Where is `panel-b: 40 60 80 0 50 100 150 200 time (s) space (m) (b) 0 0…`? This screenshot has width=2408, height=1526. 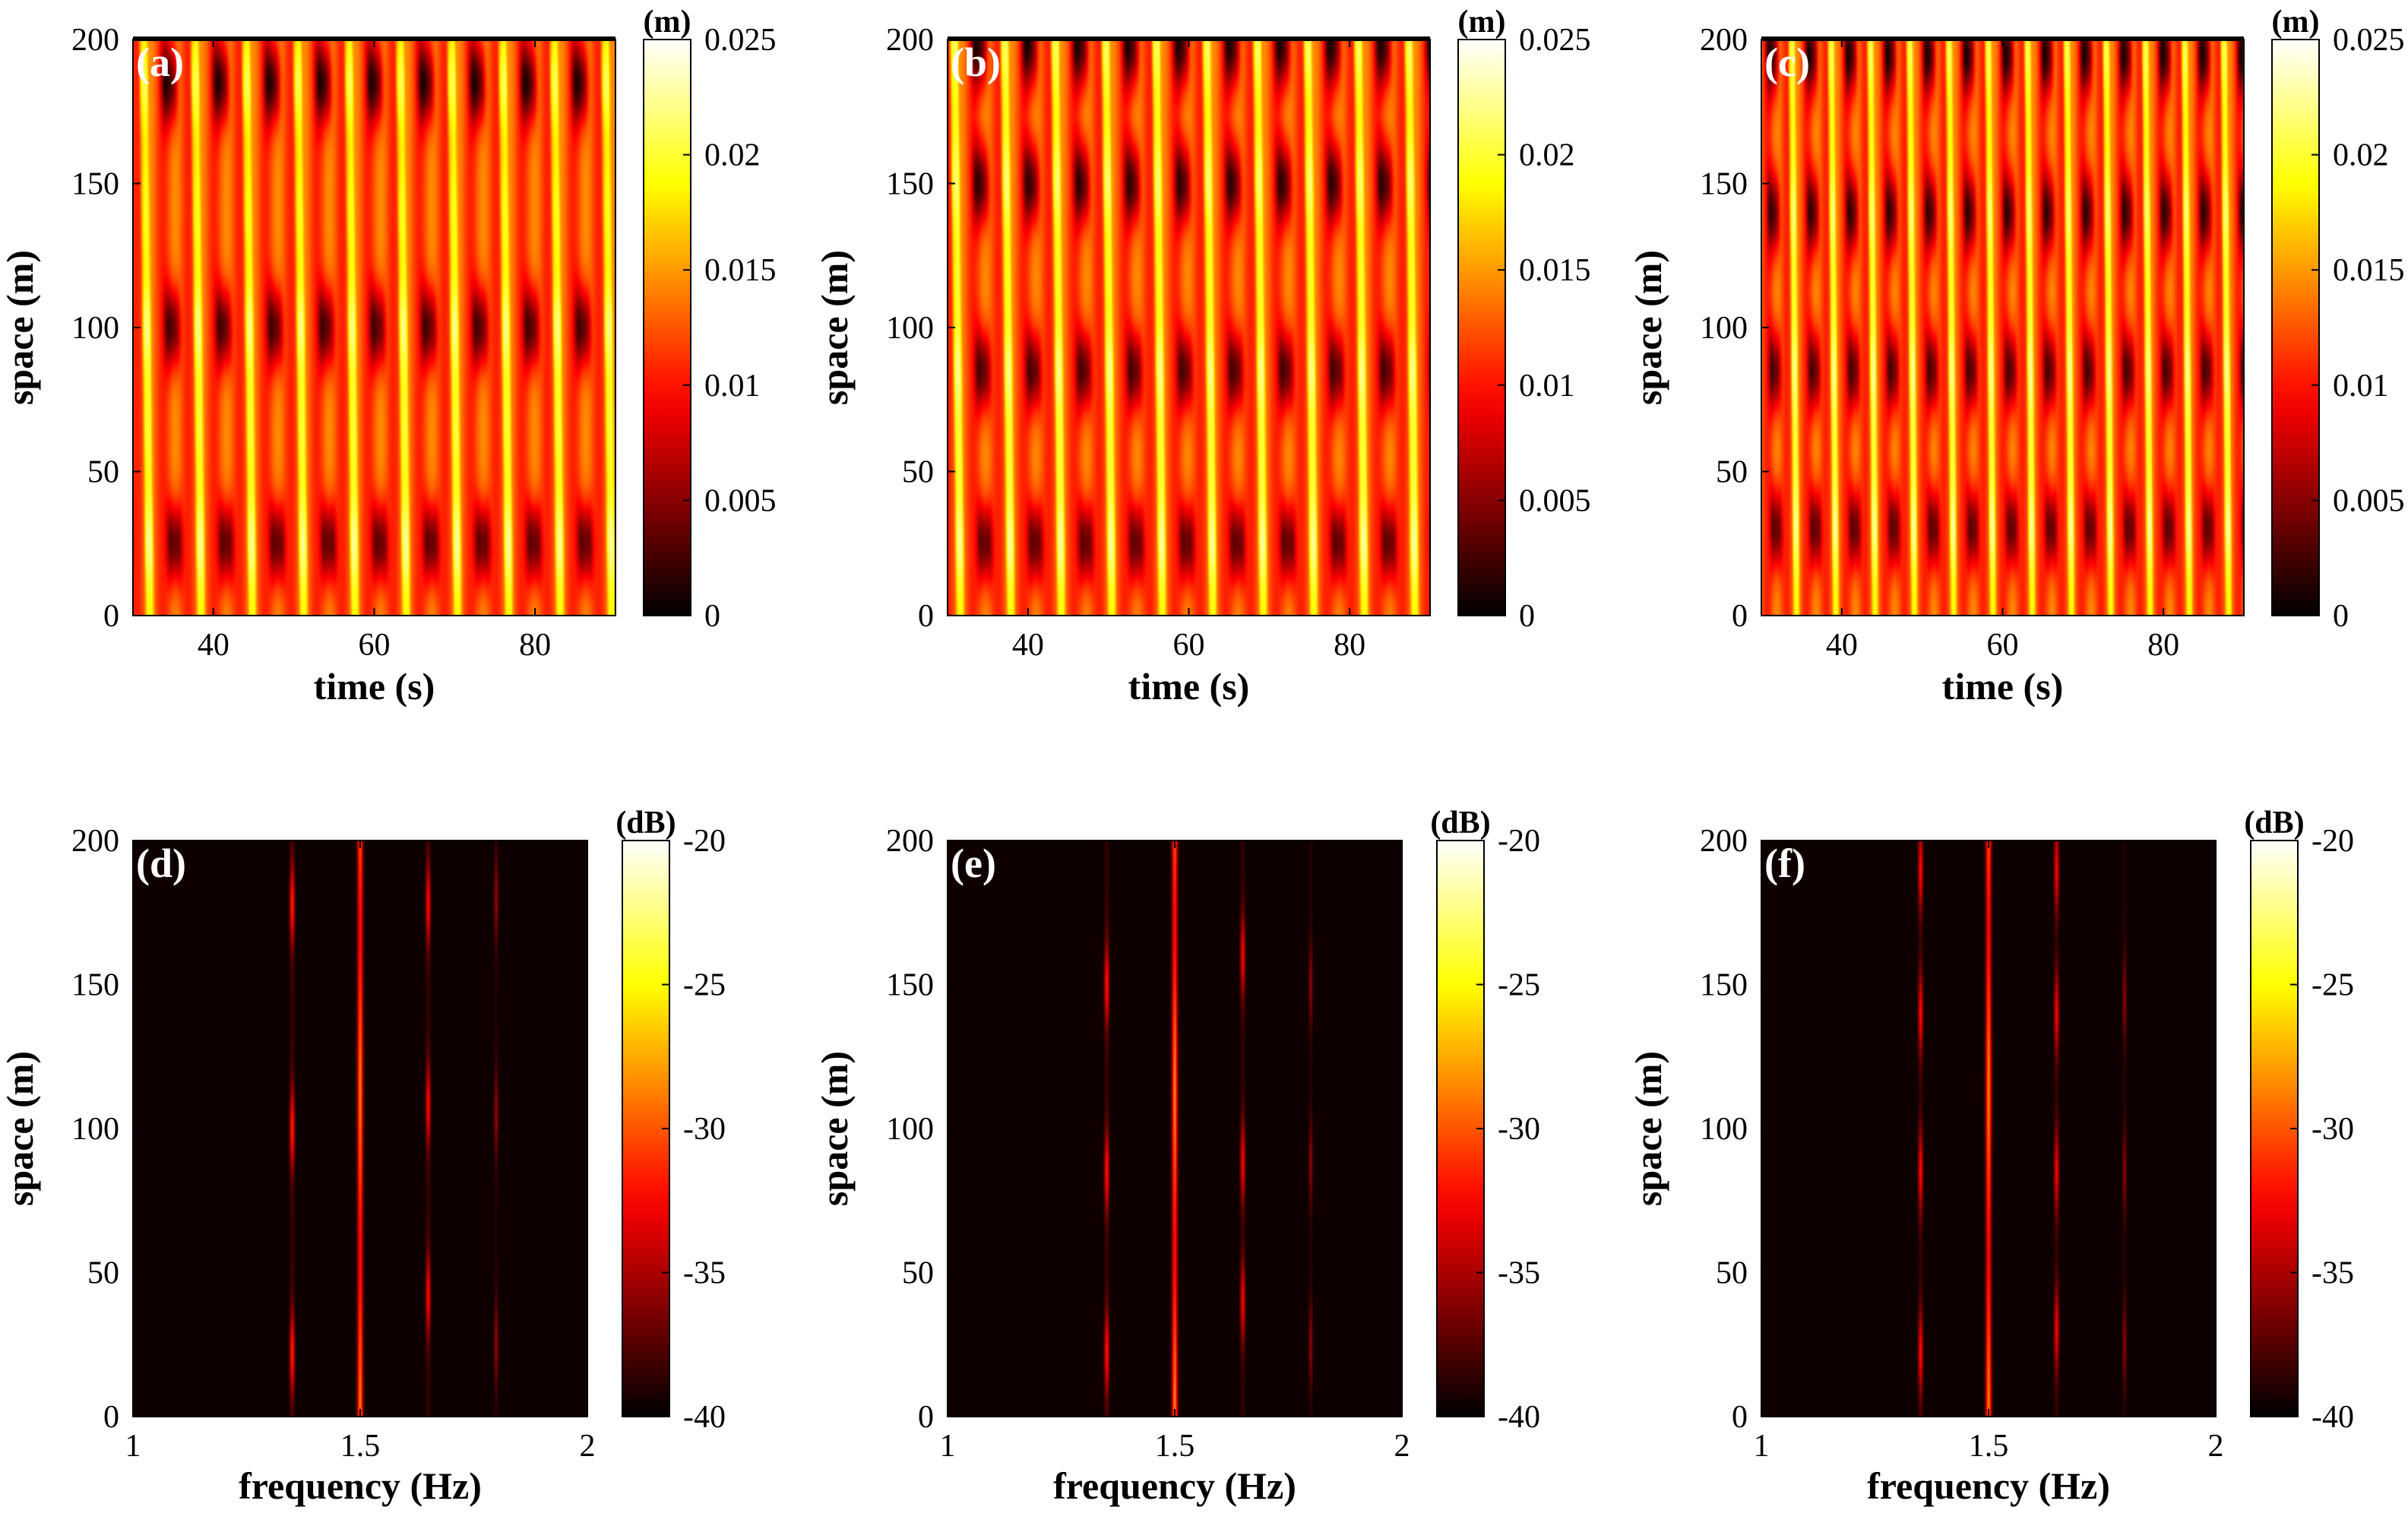 panel-b: 40 60 80 0 50 100 150 200 time (s) space (m) (b) 0 0… is located at coordinates (1202, 356).